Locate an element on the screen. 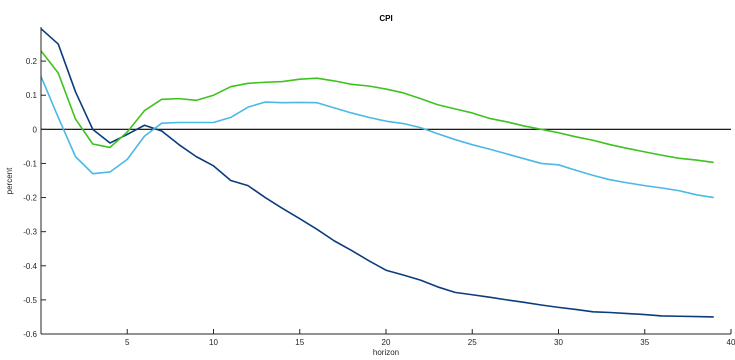 This screenshot has width=735, height=360. y-axis-label: percent is located at coordinates (9, 180).